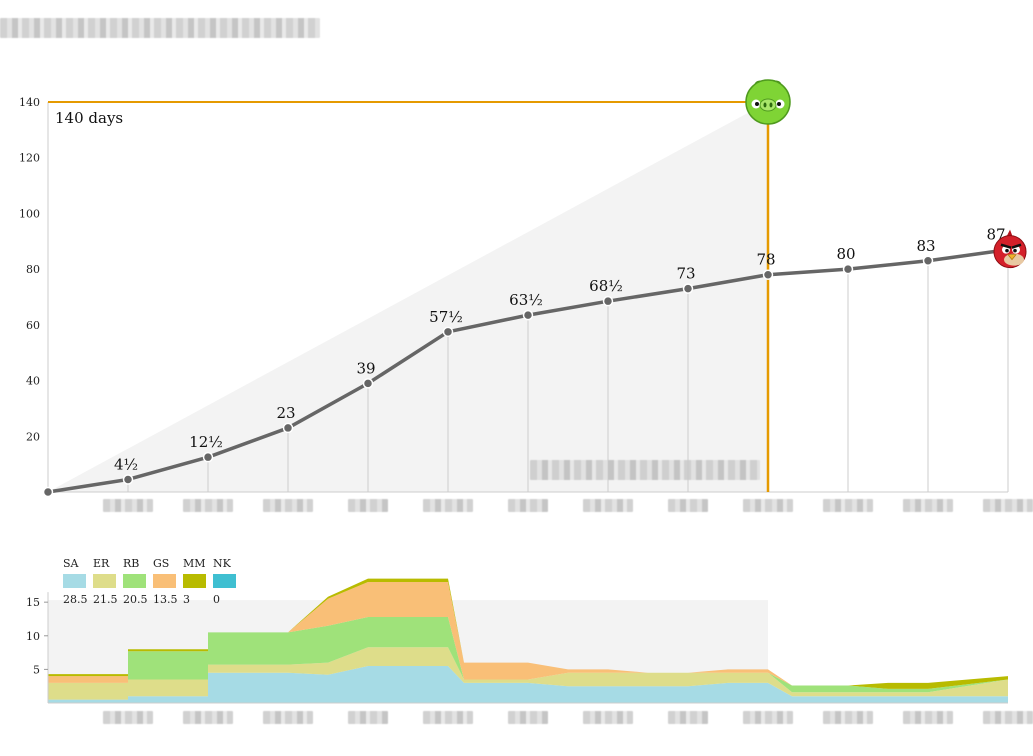 The width and height of the screenshot is (1033, 756). Describe the element at coordinates (606, 286) in the screenshot. I see `data-label: 68½` at that location.